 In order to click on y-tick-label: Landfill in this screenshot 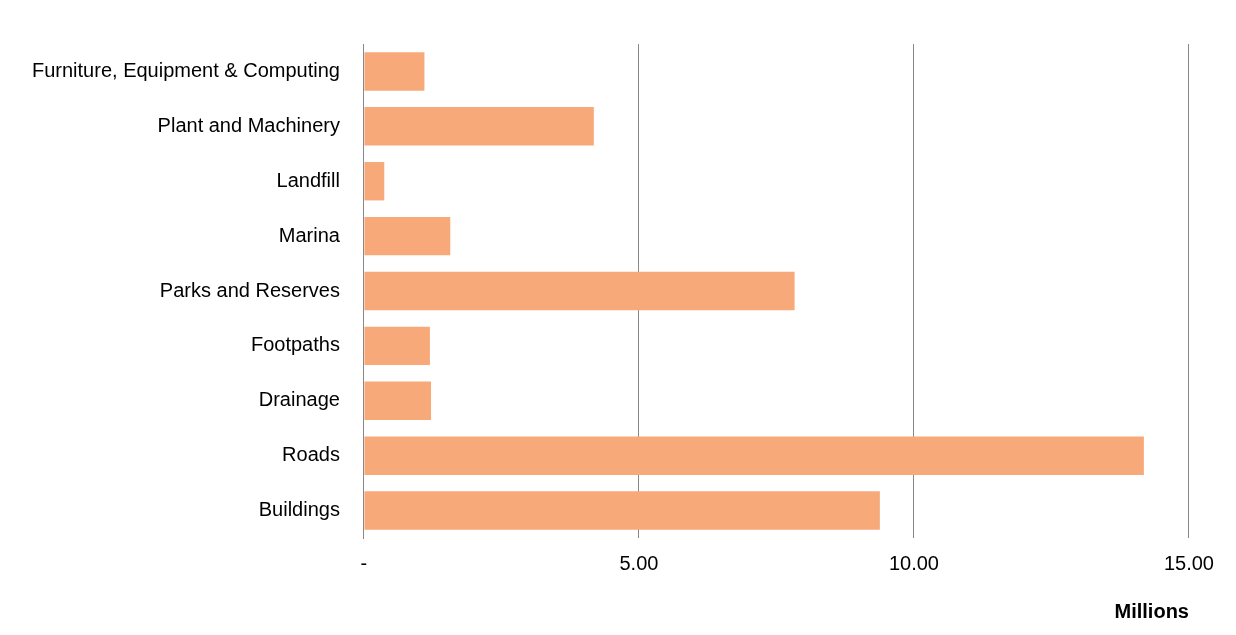, I will do `click(308, 179)`.